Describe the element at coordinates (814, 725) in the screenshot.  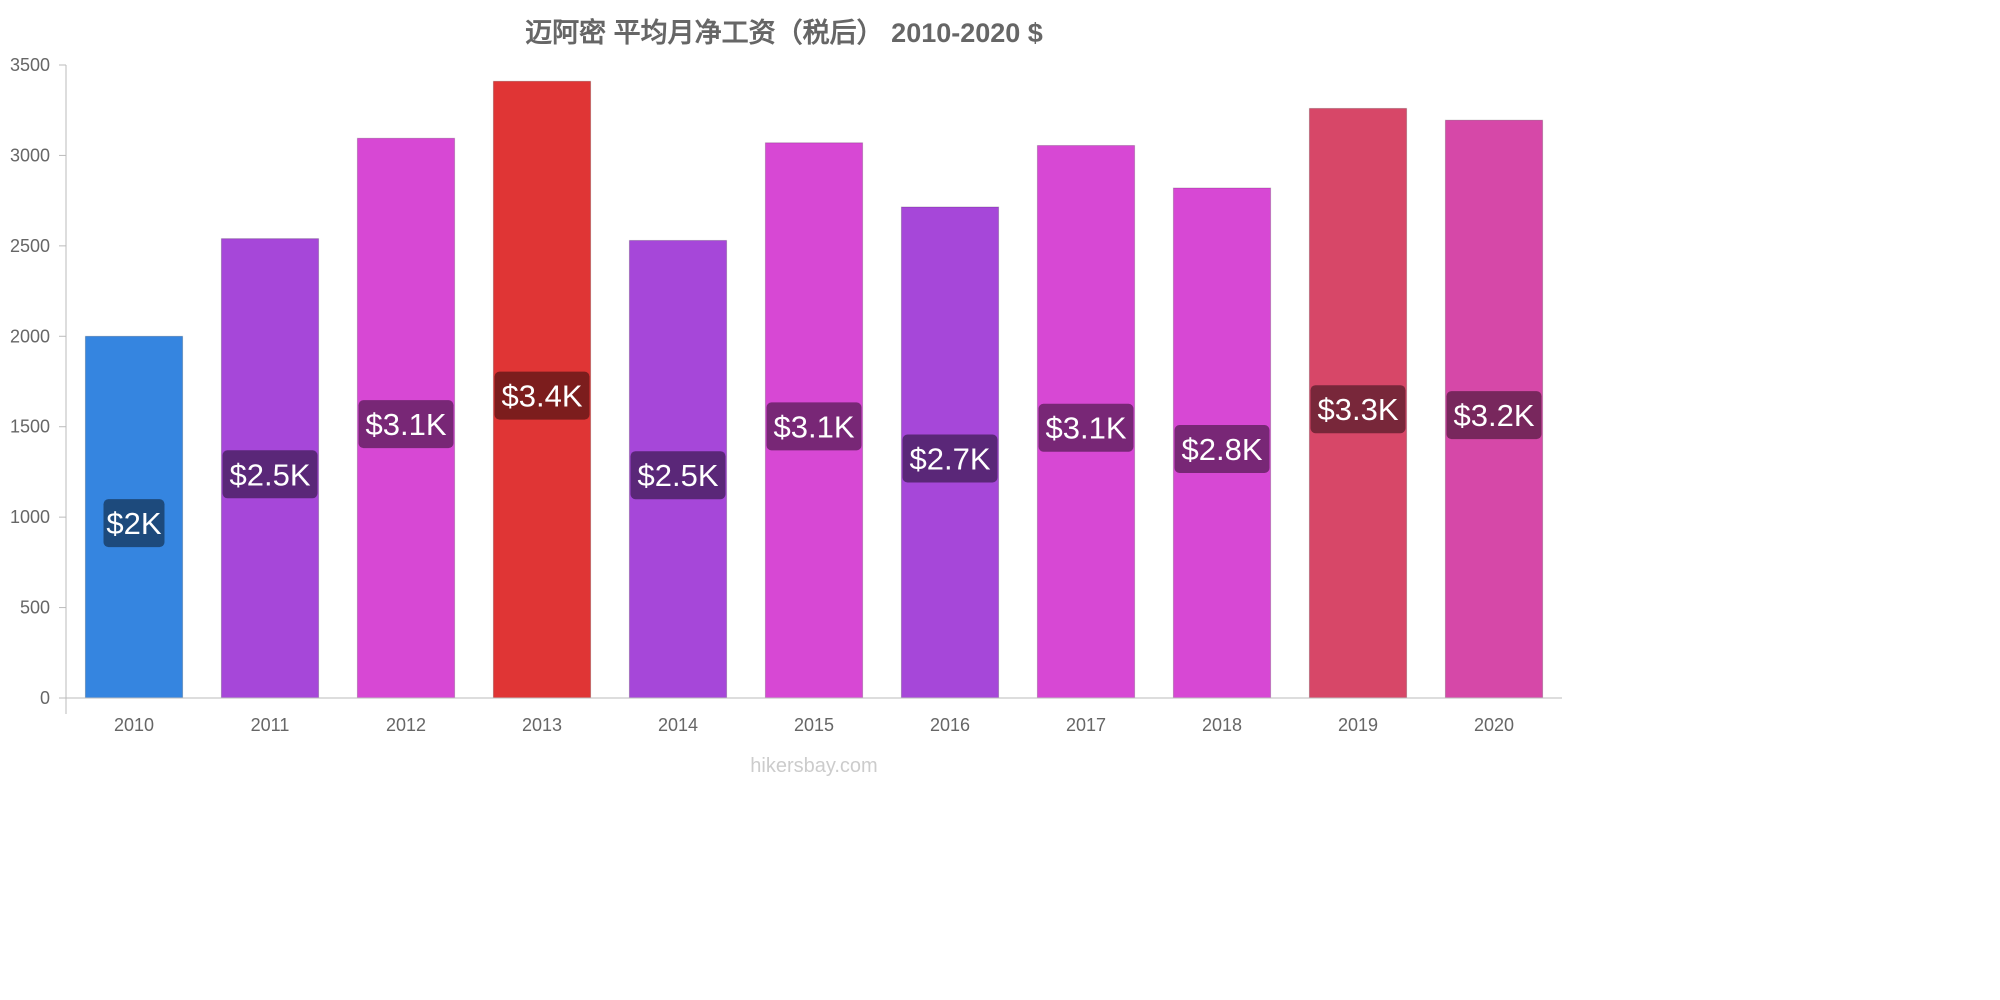
I see `x-tick-label: 2015` at that location.